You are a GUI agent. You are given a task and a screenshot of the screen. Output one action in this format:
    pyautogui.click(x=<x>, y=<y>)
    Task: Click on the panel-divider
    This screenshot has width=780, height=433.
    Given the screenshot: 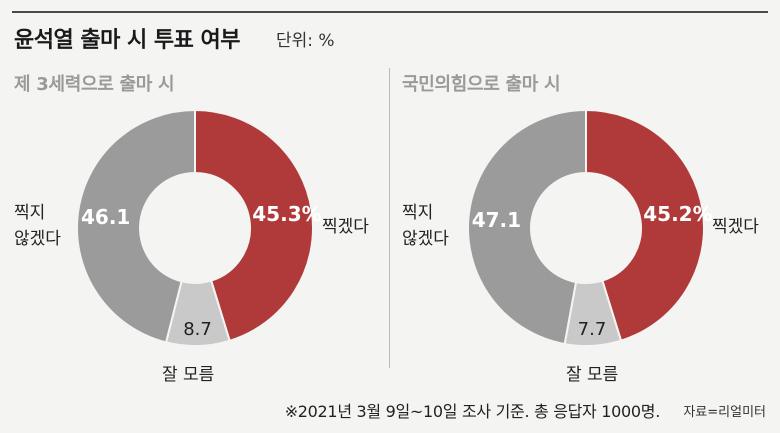 What is the action you would take?
    pyautogui.click(x=389, y=218)
    